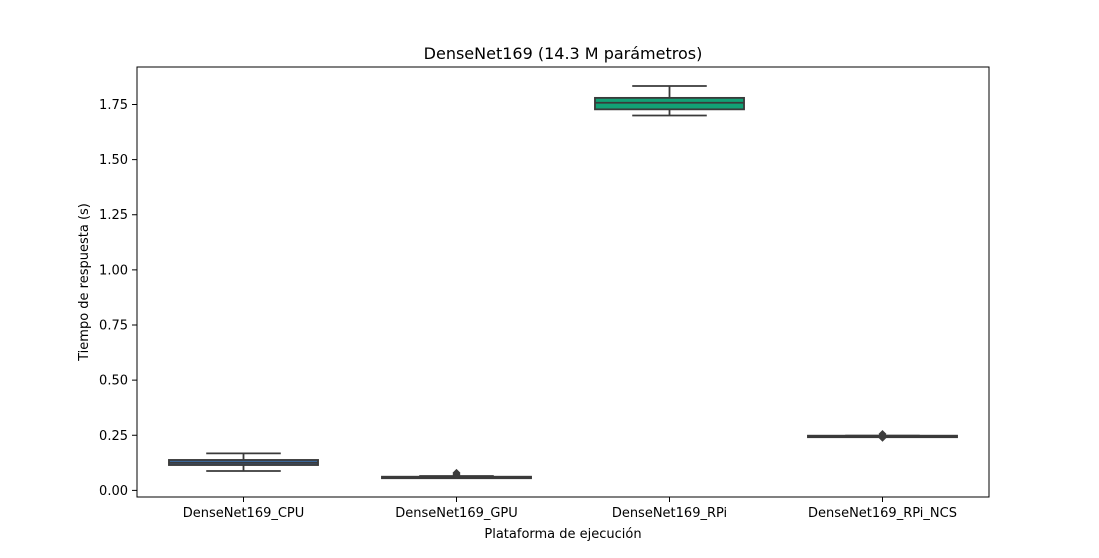 This screenshot has height=558, width=1099. What do you see at coordinates (113, 160) in the screenshot?
I see `y-tick-label: 1.50` at bounding box center [113, 160].